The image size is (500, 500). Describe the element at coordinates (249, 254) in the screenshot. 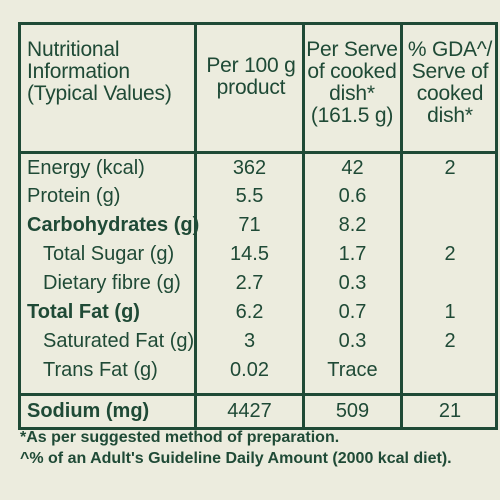

I see `row-total-sugar-per100: 14.5` at that location.